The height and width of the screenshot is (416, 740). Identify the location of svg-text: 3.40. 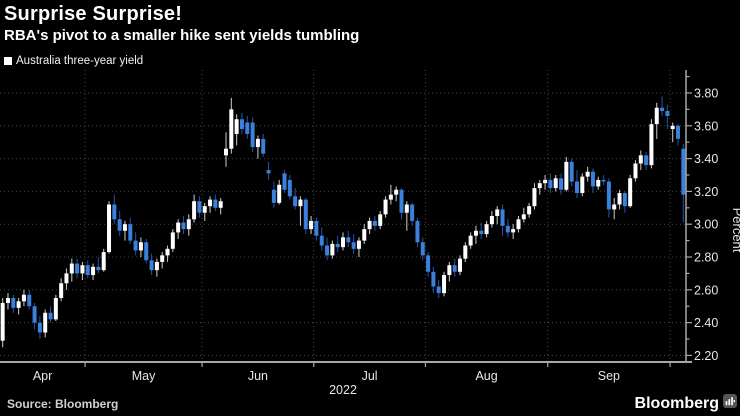
(706, 159).